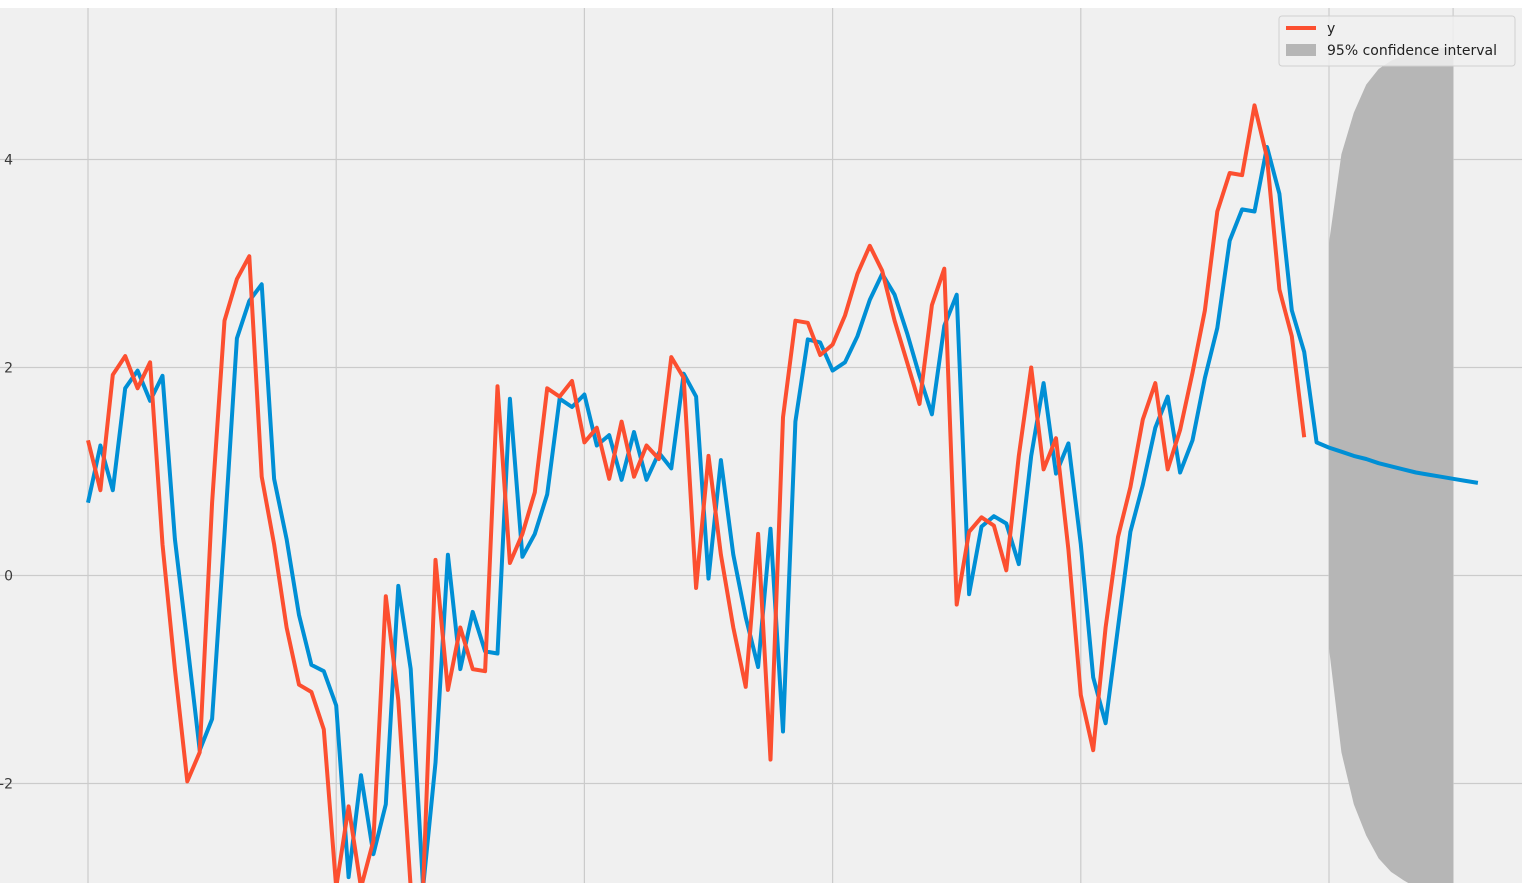 This screenshot has width=1522, height=883. I want to click on legend: y 95% confidence interval, so click(1397, 41).